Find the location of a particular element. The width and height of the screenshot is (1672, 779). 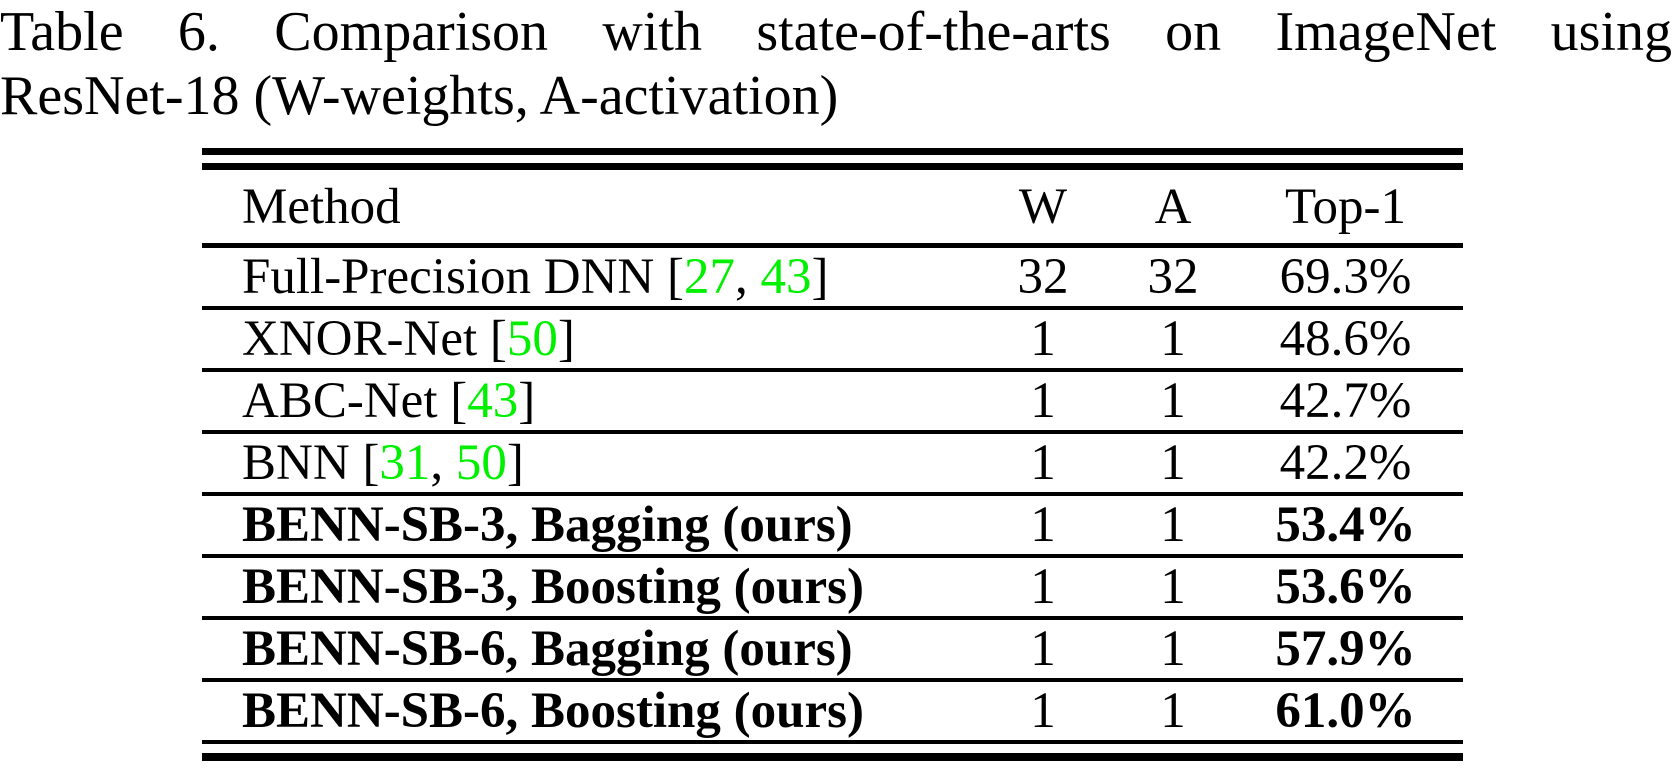

top1-cell: 53.6% is located at coordinates (1345, 588).